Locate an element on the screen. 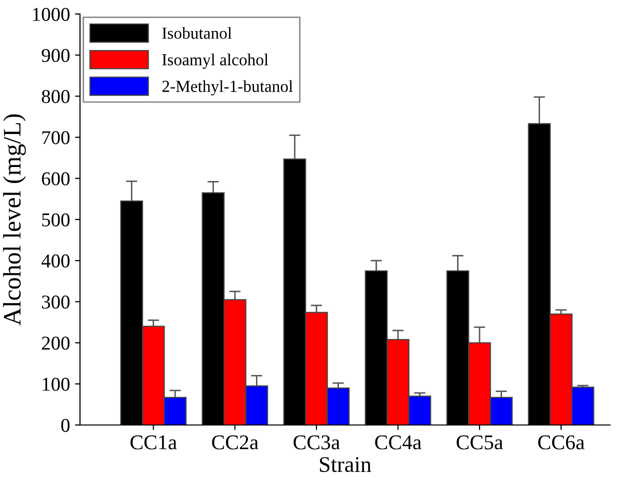 The width and height of the screenshot is (622, 488). y-tick-label: 300 is located at coordinates (56, 302).